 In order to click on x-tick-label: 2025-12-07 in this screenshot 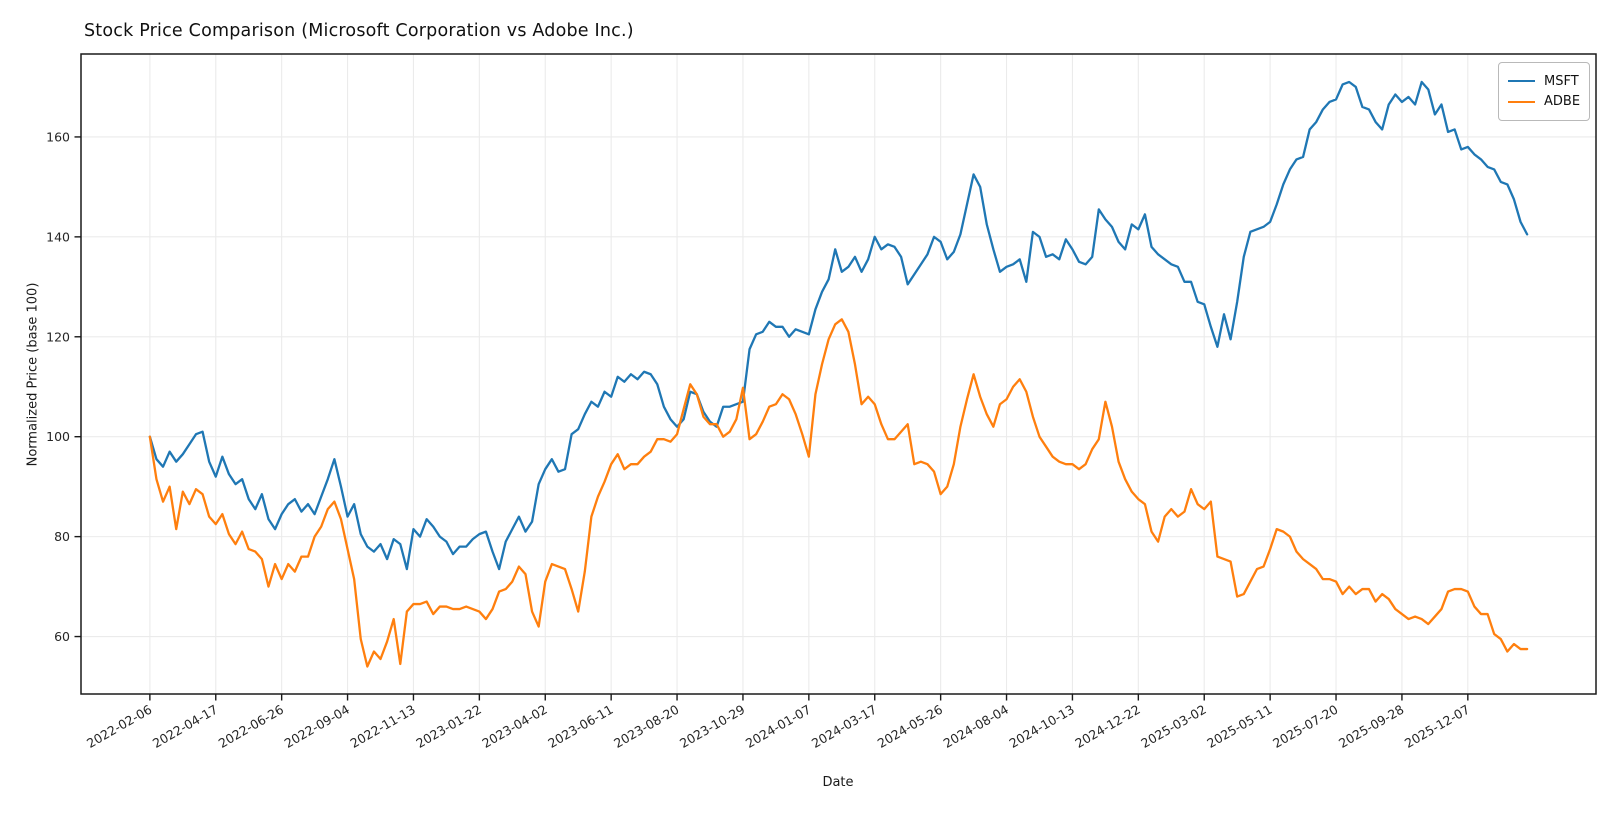, I will do `click(1437, 726)`.